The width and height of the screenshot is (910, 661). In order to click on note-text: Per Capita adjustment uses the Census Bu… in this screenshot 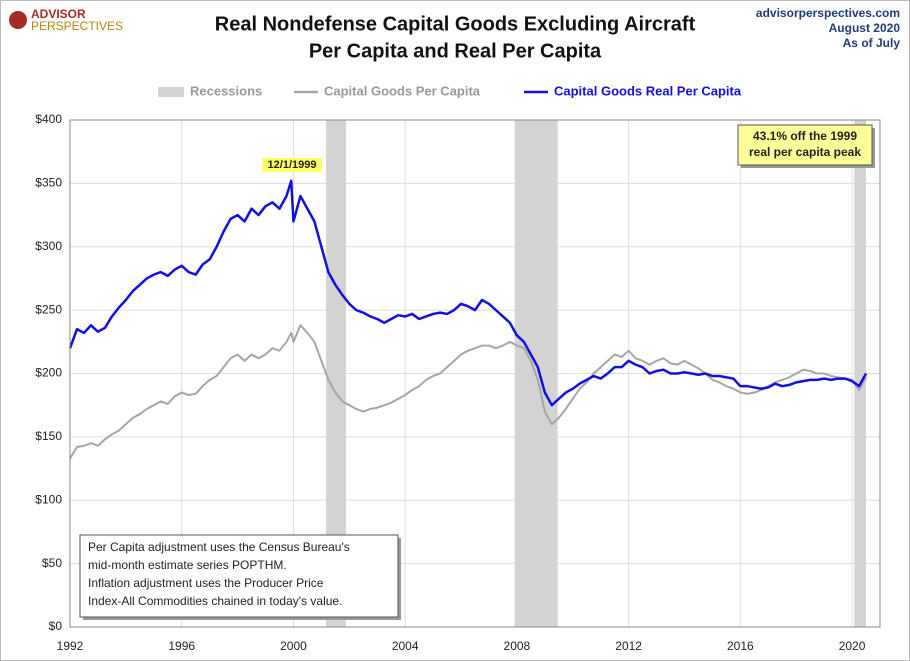, I will do `click(219, 547)`.